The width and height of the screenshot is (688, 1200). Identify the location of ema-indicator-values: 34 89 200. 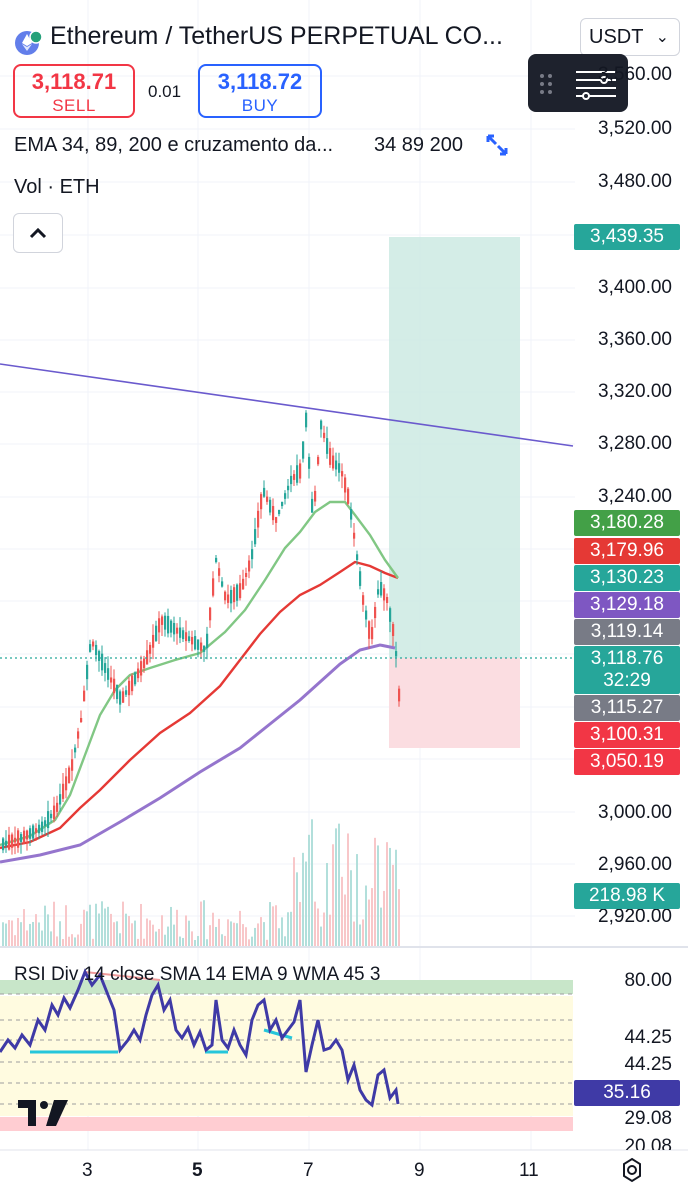
(418, 145).